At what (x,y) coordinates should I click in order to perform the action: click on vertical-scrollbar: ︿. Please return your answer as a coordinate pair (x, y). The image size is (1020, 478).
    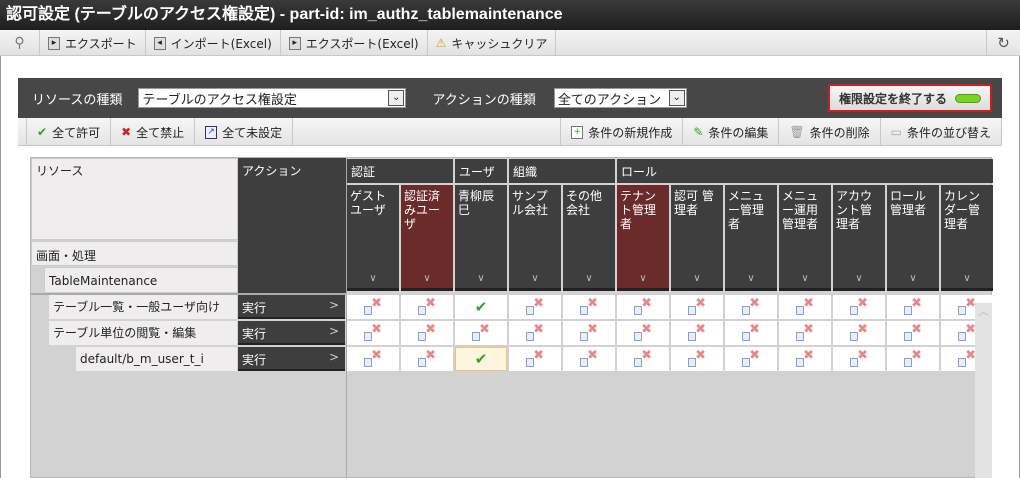
    Looking at the image, I should click on (983, 390).